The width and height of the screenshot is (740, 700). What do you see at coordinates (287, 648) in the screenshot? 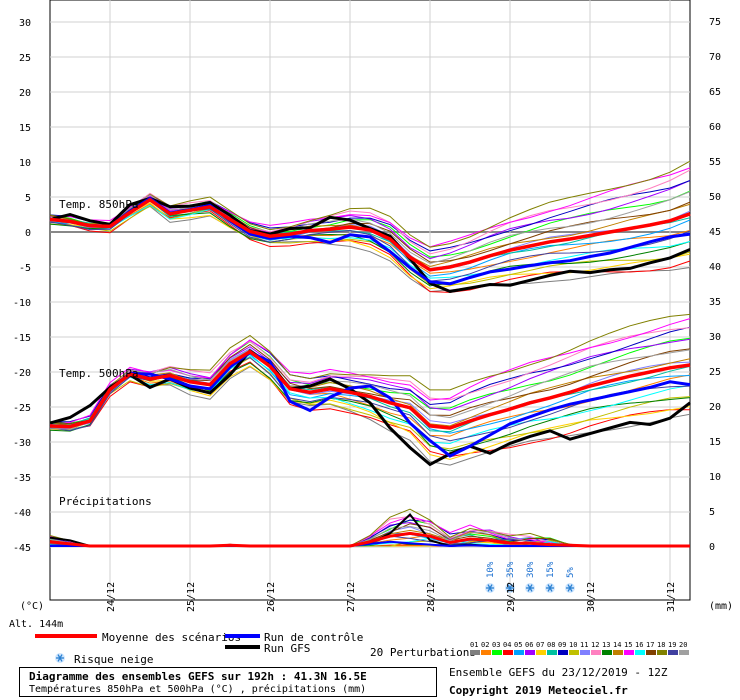
I see `legend-gfs-label: Run GFS` at bounding box center [287, 648].